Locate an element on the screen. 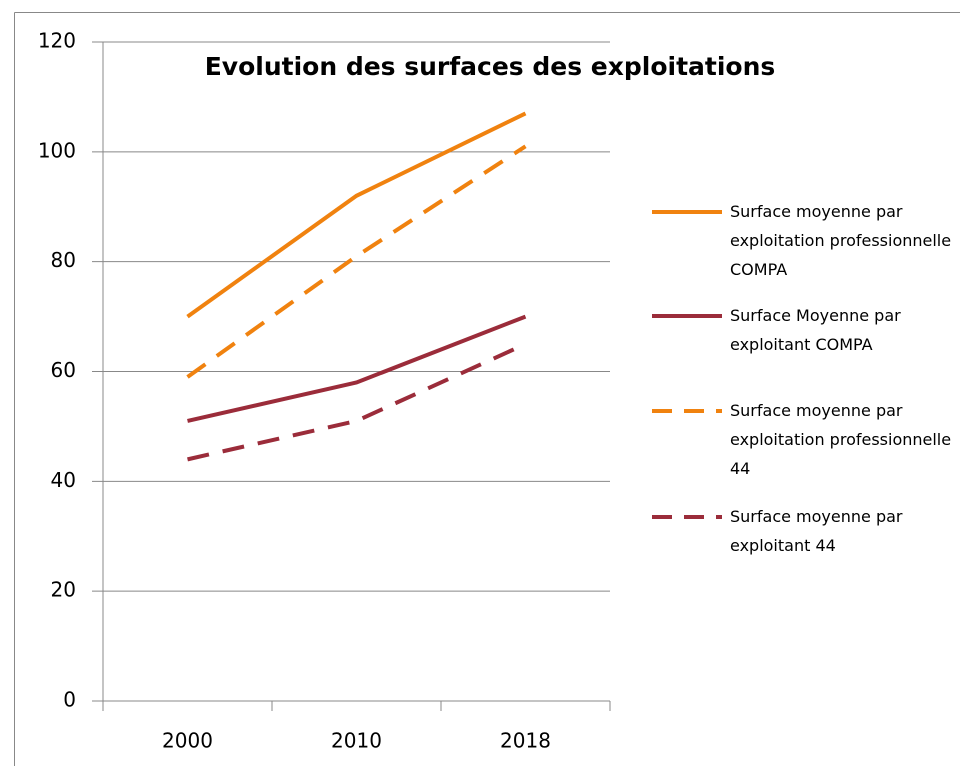 The width and height of the screenshot is (960, 766). y-tick-label: 100 is located at coordinates (57, 150).